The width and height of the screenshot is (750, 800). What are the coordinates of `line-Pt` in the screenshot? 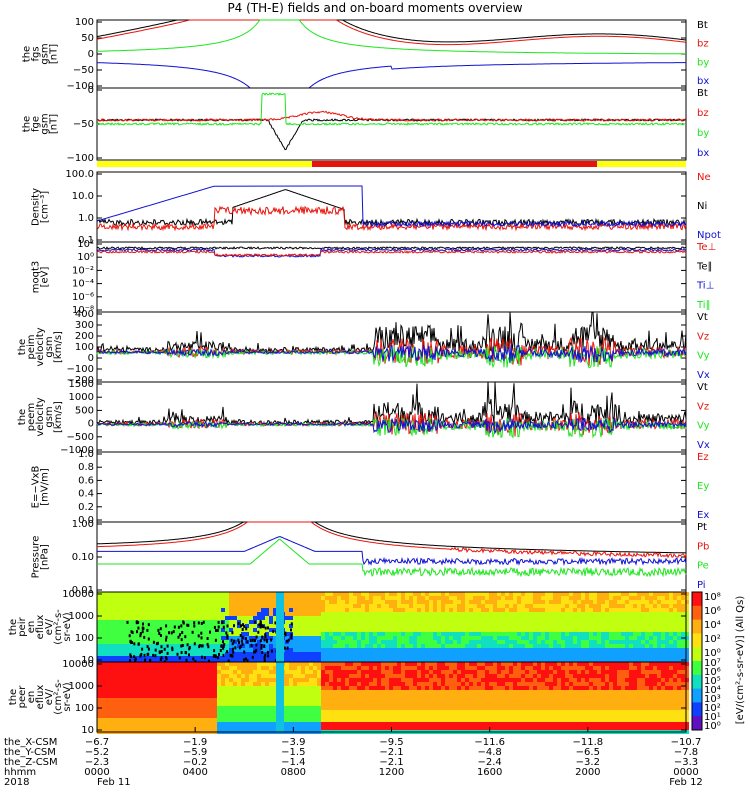 It's located at (391, 537).